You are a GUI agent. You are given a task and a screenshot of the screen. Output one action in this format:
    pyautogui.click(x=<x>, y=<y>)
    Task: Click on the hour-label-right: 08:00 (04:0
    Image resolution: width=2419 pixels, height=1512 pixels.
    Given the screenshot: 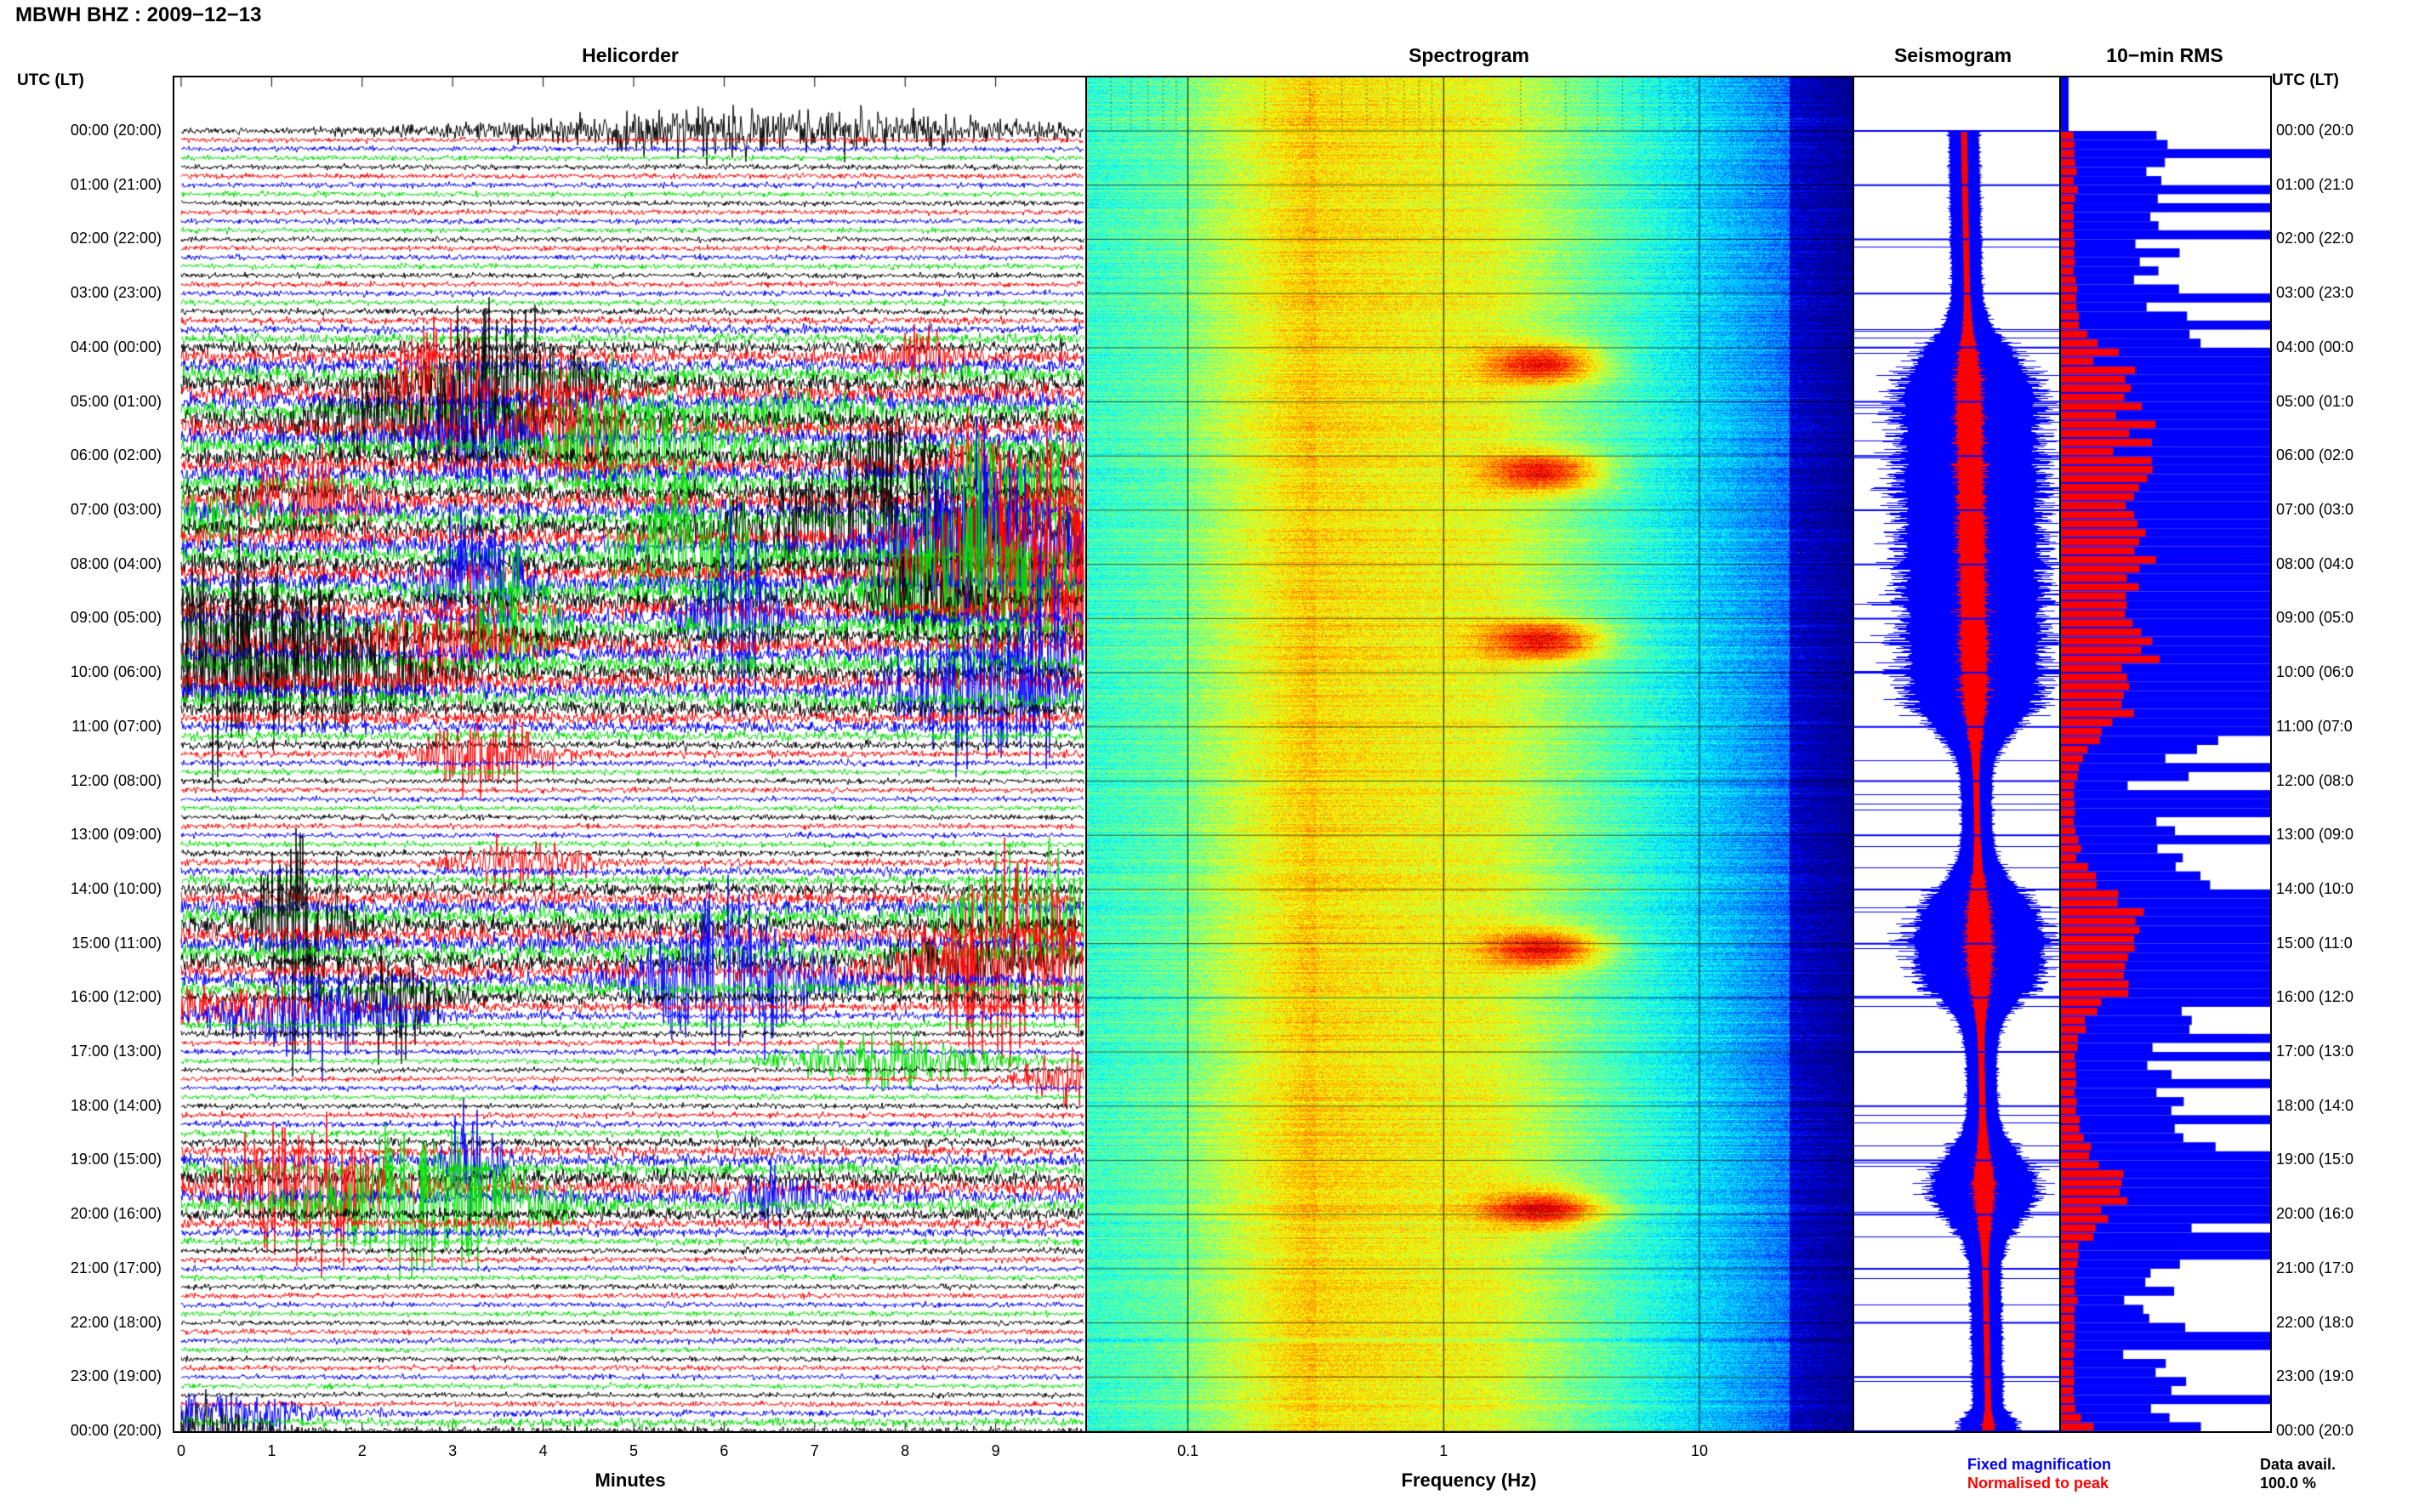 What is the action you would take?
    pyautogui.click(x=2315, y=563)
    